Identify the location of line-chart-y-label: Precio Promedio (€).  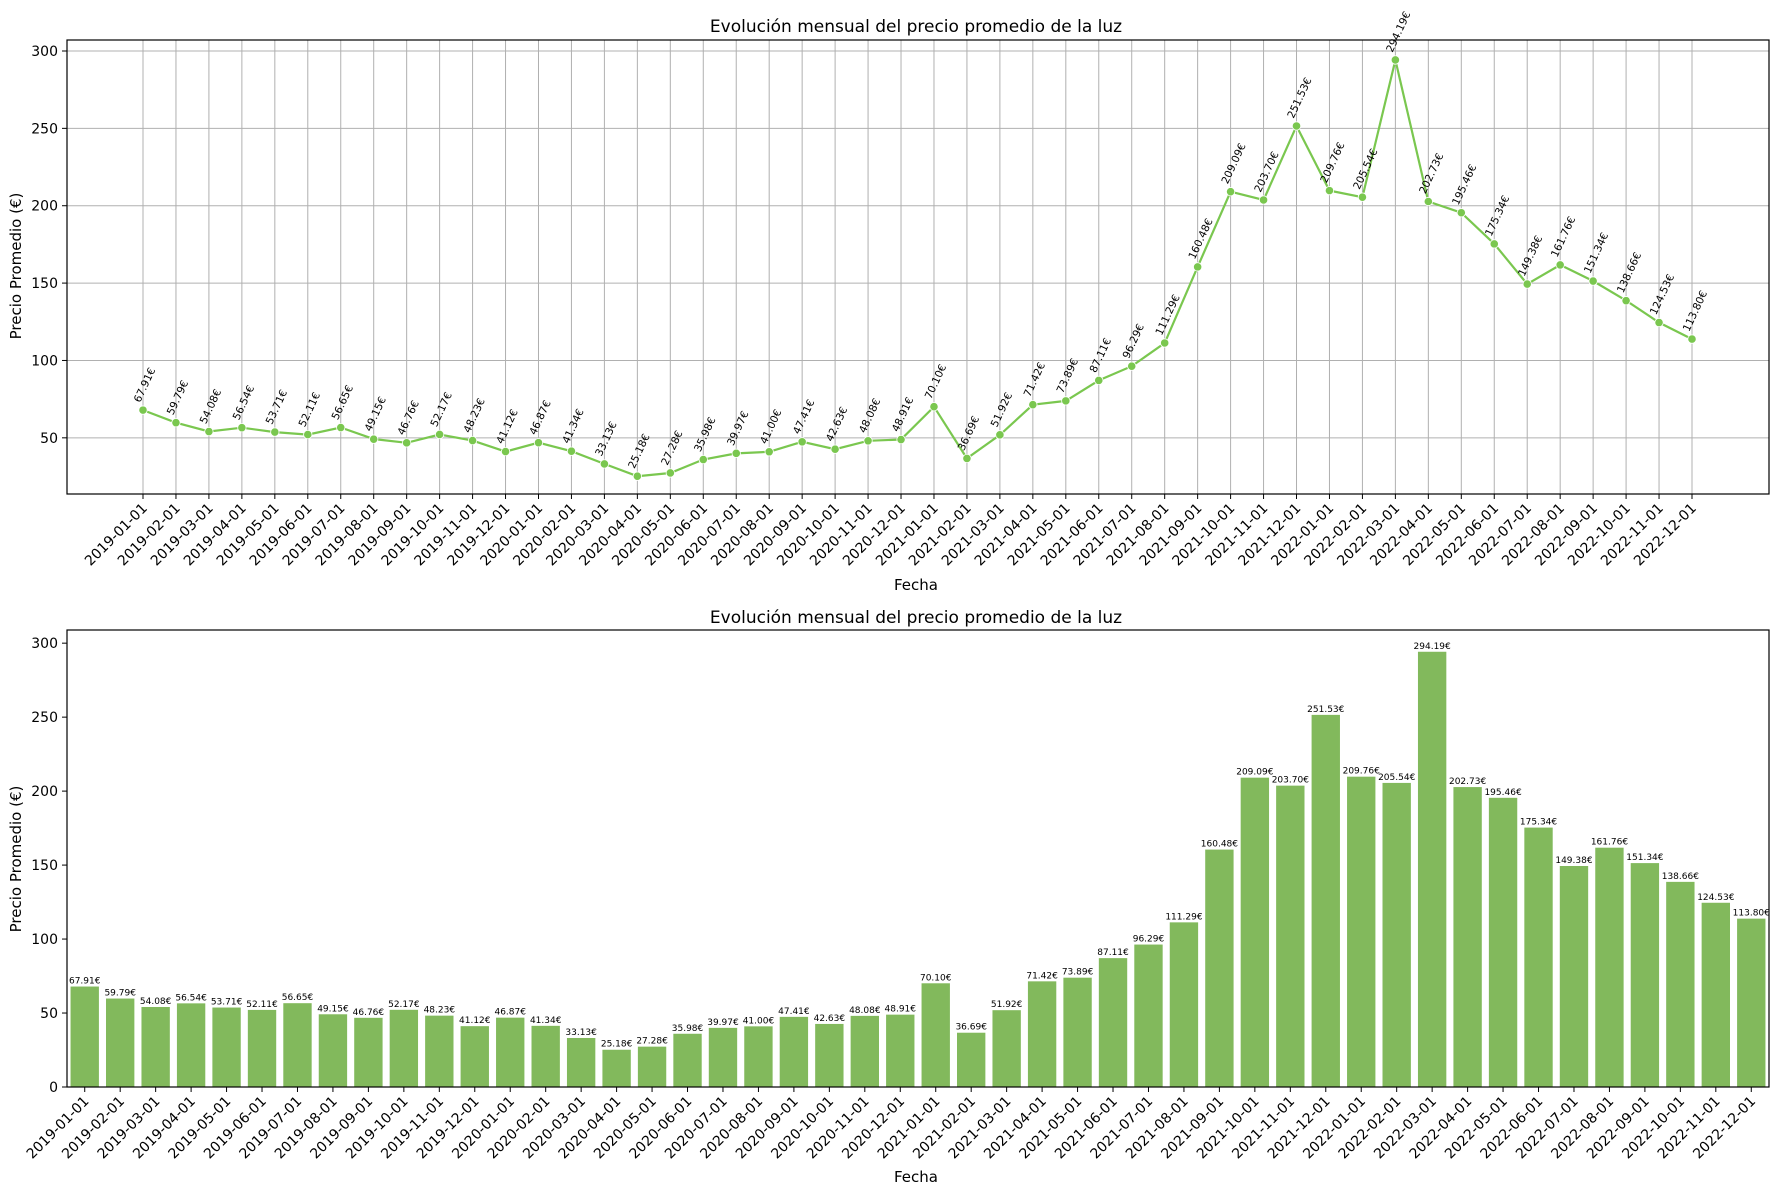
(16, 266).